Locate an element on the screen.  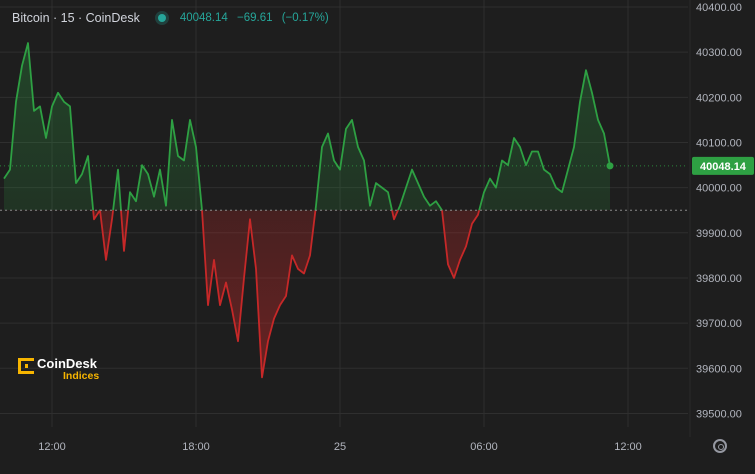
gear-icon is located at coordinates (720, 446).